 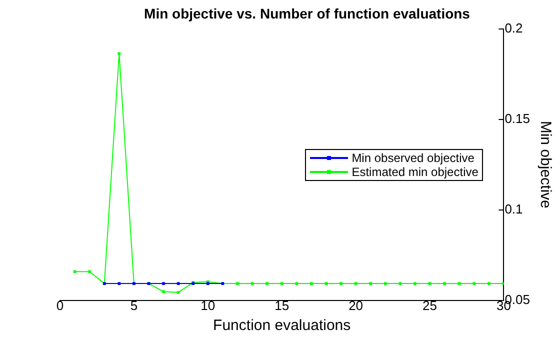 I want to click on y-tick-label: 0.15, so click(x=517, y=118).